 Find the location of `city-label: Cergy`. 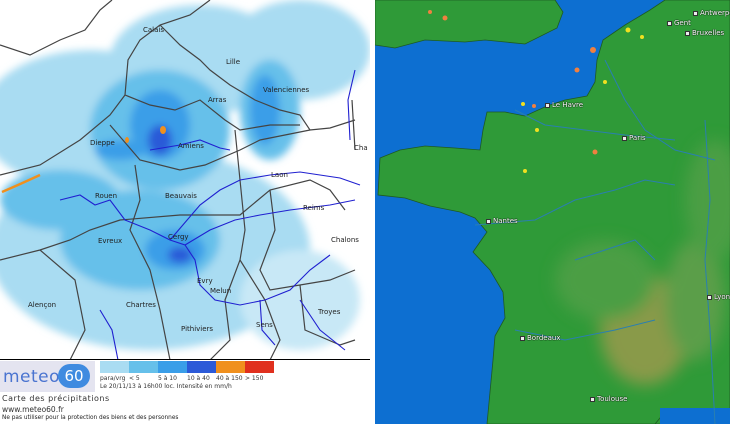

city-label: Cergy is located at coordinates (178, 237).